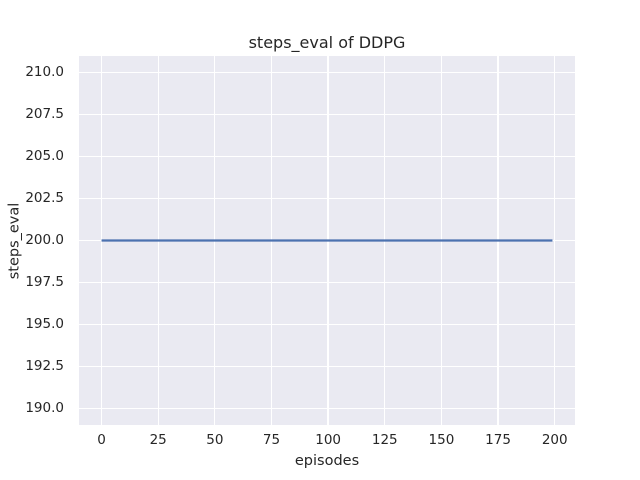 This screenshot has width=640, height=480. What do you see at coordinates (44, 156) in the screenshot?
I see `y-tick-label: 205.0` at bounding box center [44, 156].